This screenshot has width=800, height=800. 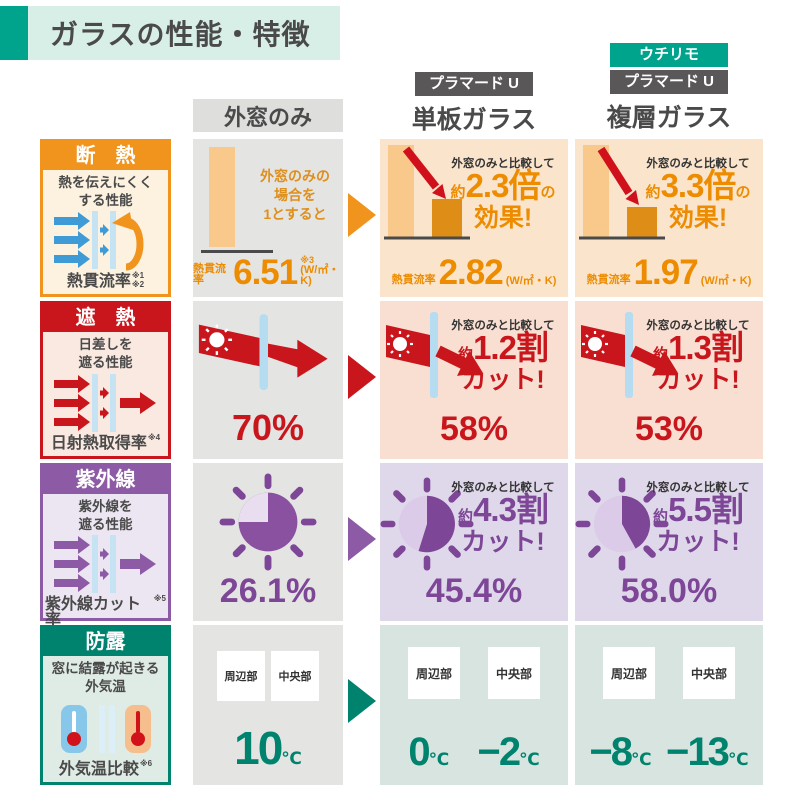 I want to click on insulation-arrows-icon, so click(x=98, y=241).